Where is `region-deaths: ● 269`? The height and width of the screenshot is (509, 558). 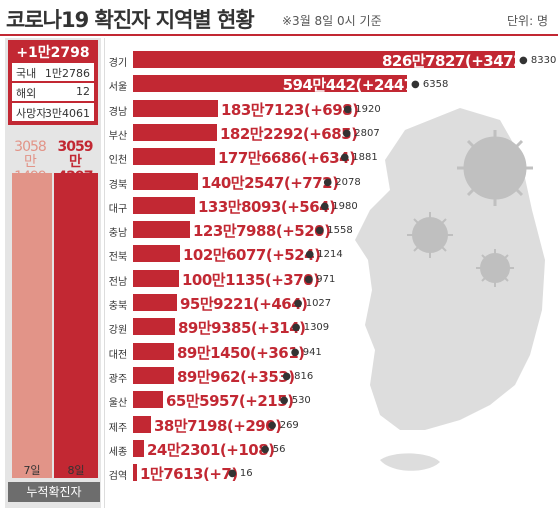 region-deaths: ● 269 is located at coordinates (283, 425).